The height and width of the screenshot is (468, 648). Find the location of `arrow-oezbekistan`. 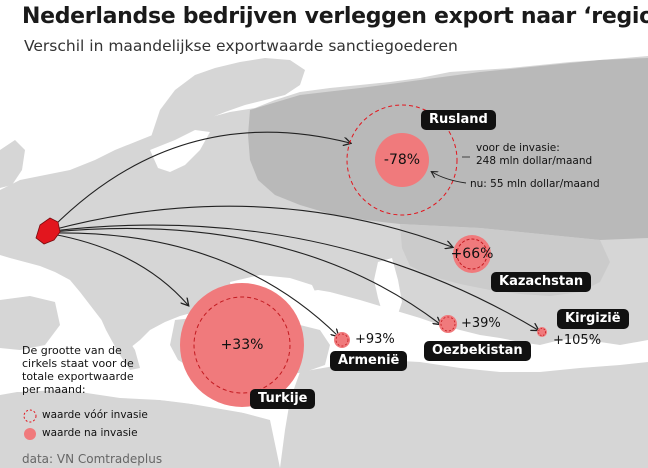

arrow-oezbekistan is located at coordinates (245, 275).